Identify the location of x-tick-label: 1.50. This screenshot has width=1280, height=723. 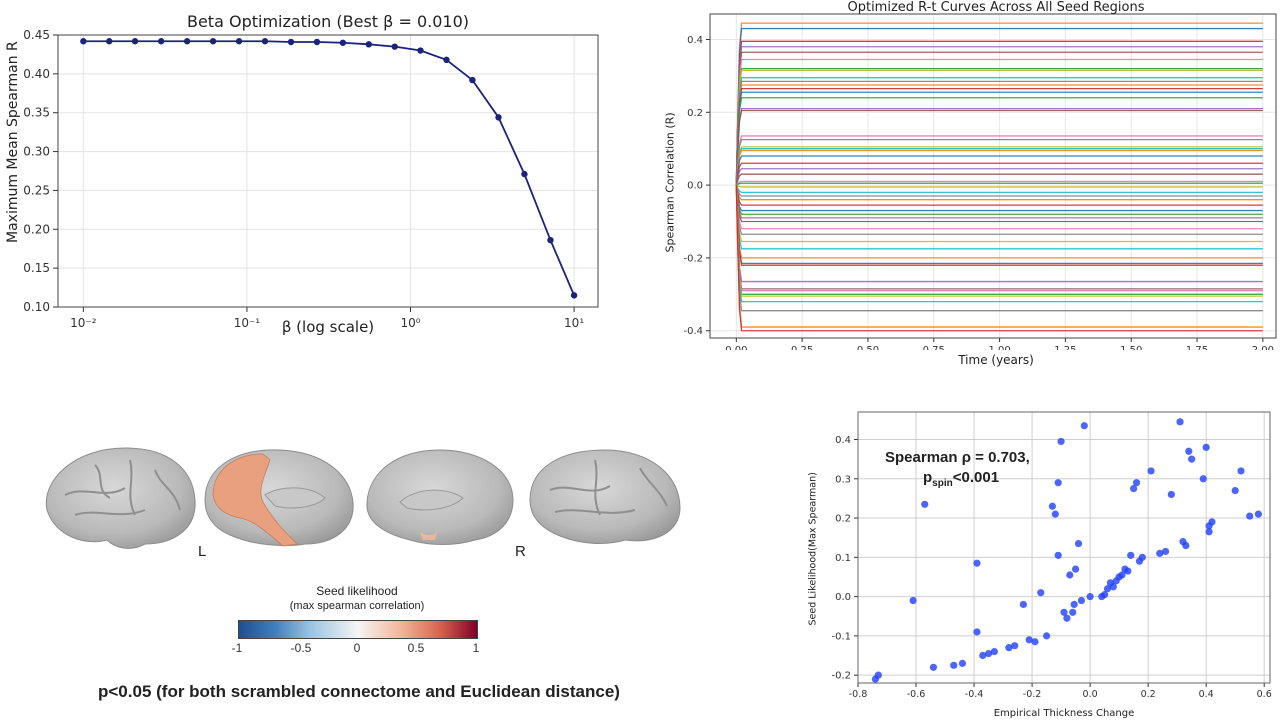
(1131, 347).